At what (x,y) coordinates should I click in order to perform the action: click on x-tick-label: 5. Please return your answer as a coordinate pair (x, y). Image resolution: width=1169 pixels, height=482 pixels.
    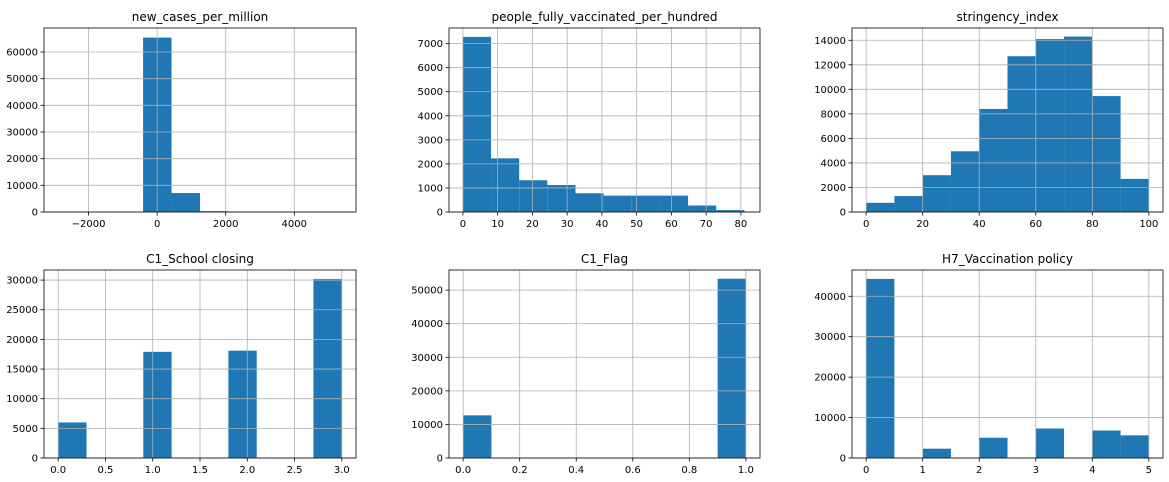
    Looking at the image, I should click on (1149, 470).